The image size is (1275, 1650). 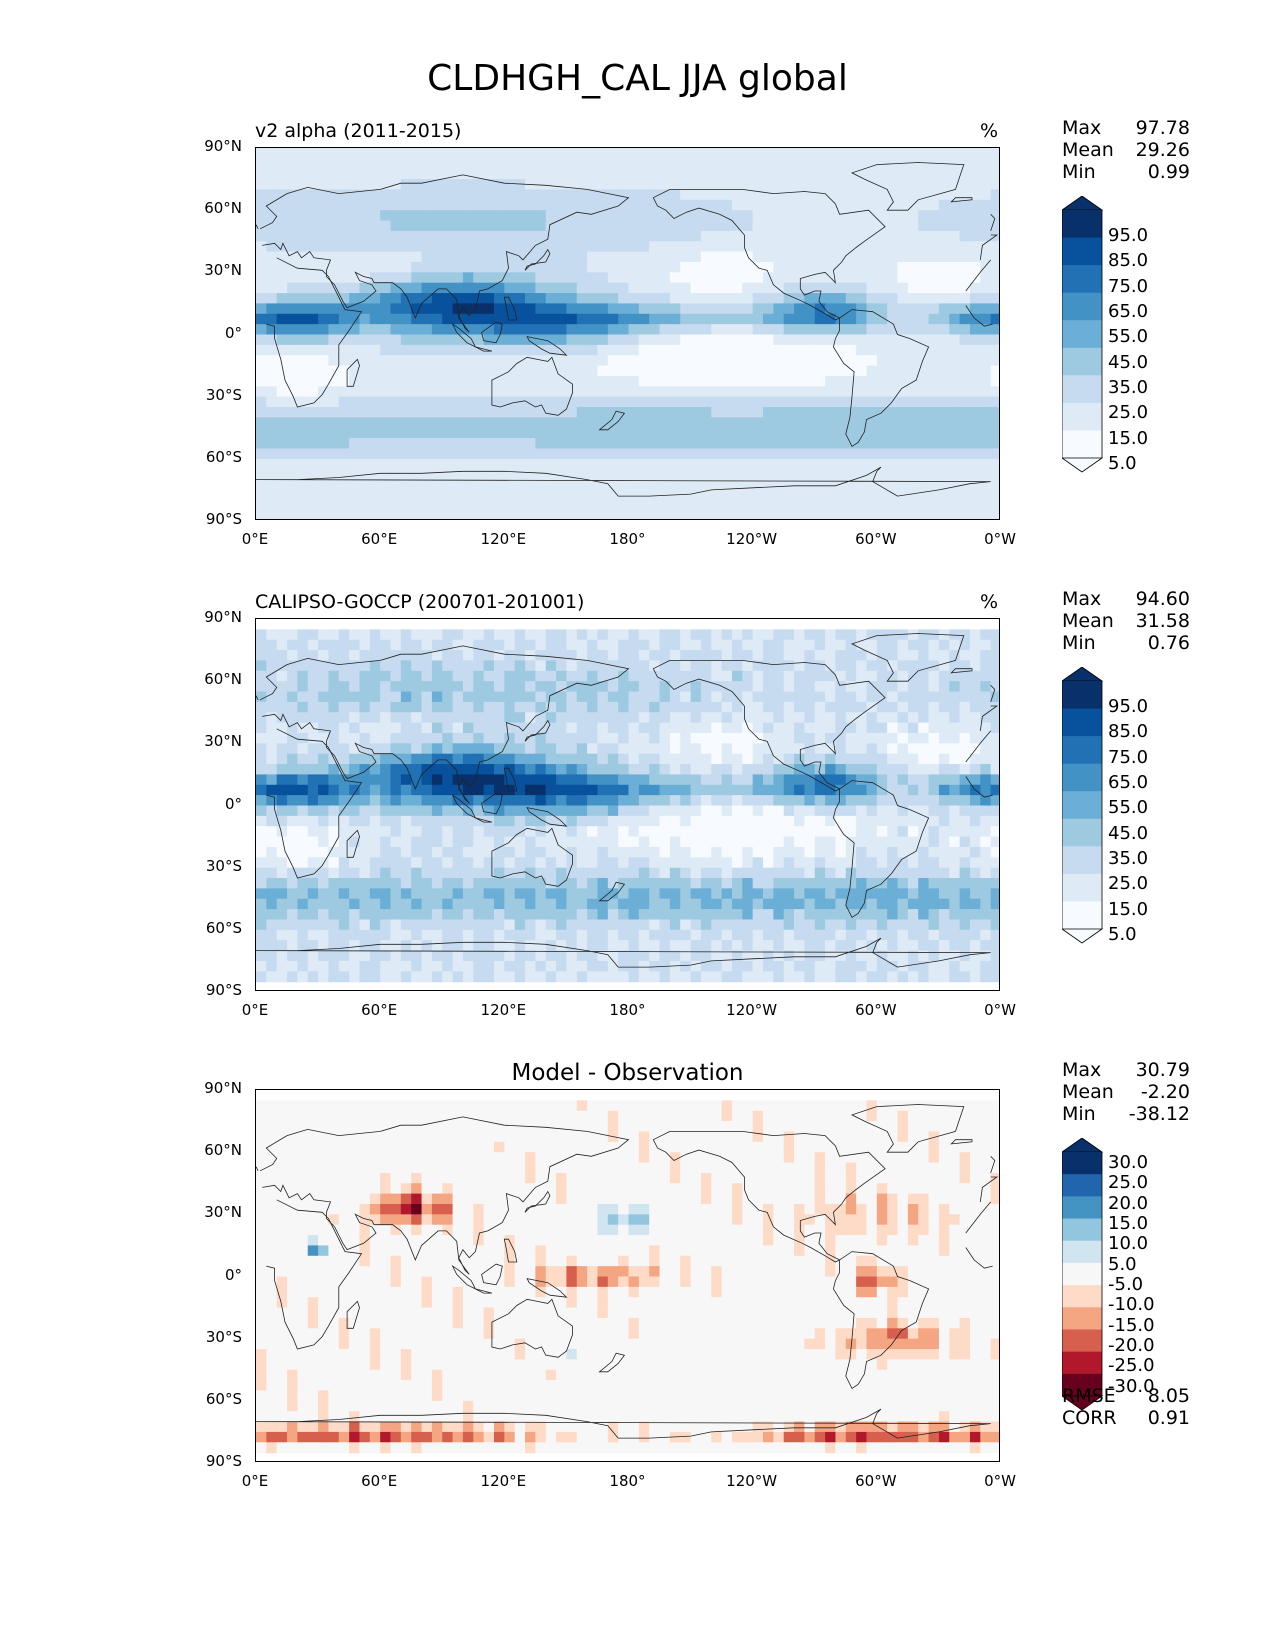 I want to click on colorbar-tick-label: 20.0, so click(x=1128, y=1203).